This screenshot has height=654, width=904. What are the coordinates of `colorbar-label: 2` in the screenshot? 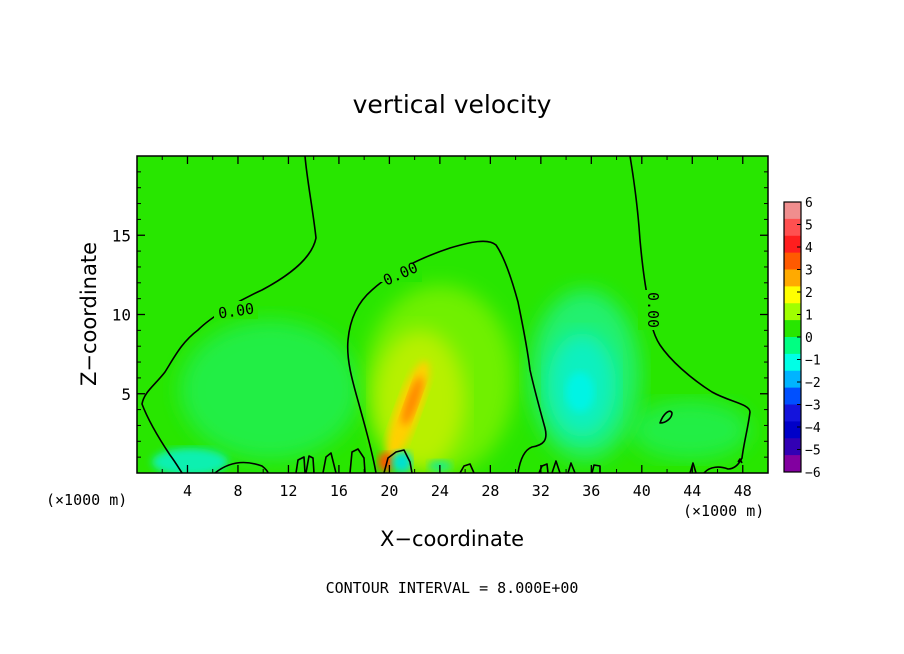 It's located at (809, 293).